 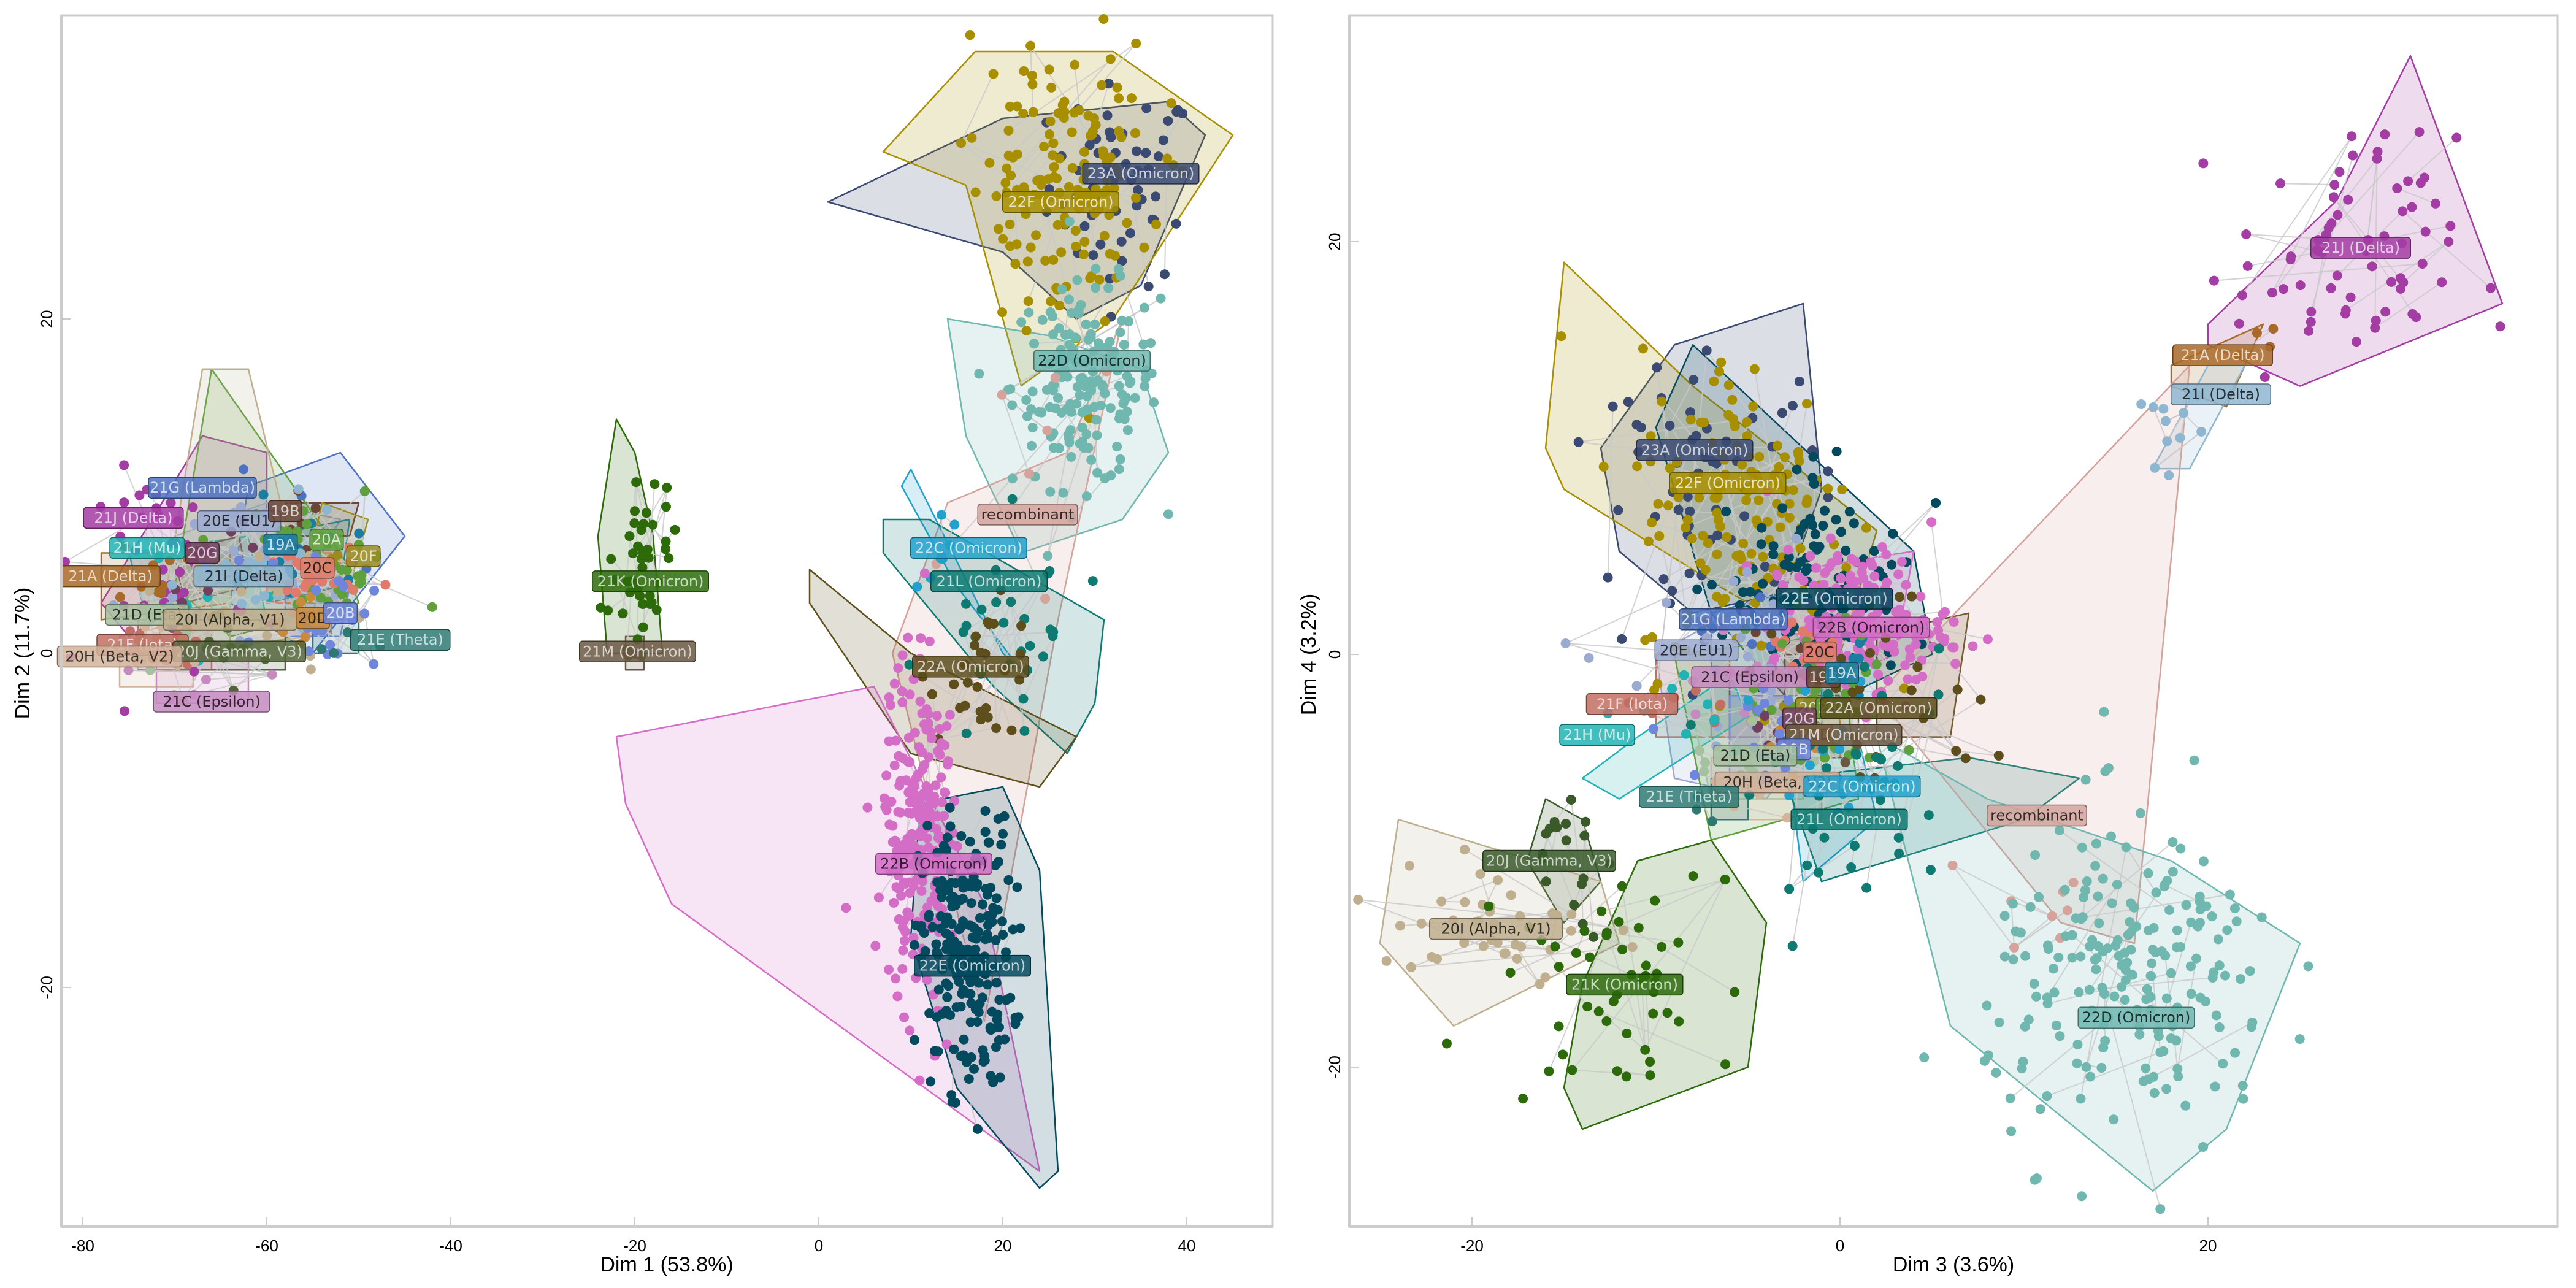 What do you see at coordinates (1696, 650) in the screenshot?
I see `clade-label: 20E (EU1)` at bounding box center [1696, 650].